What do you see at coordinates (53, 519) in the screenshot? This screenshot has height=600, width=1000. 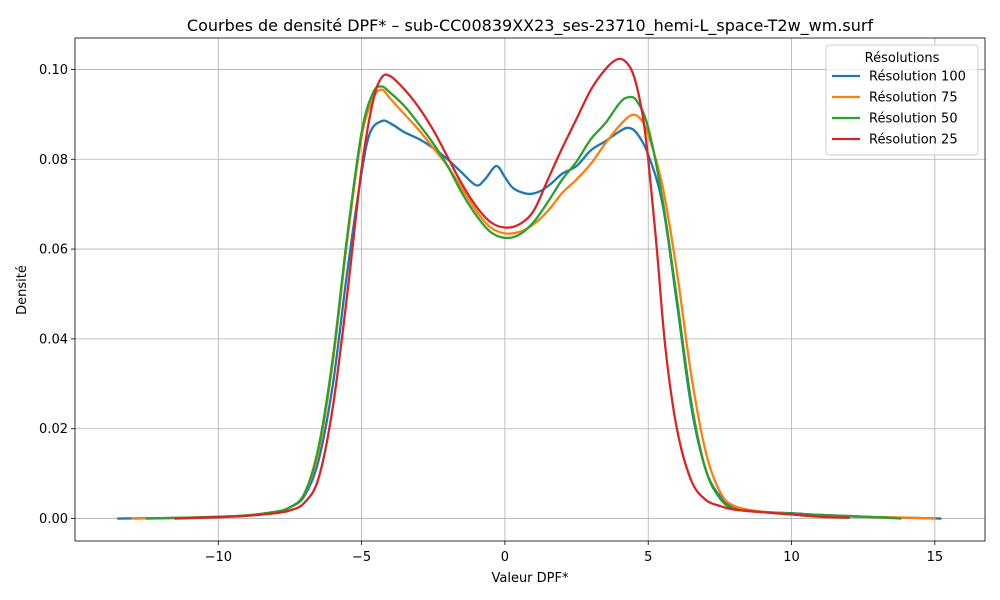 I see `y-tick-label: 0.00` at bounding box center [53, 519].